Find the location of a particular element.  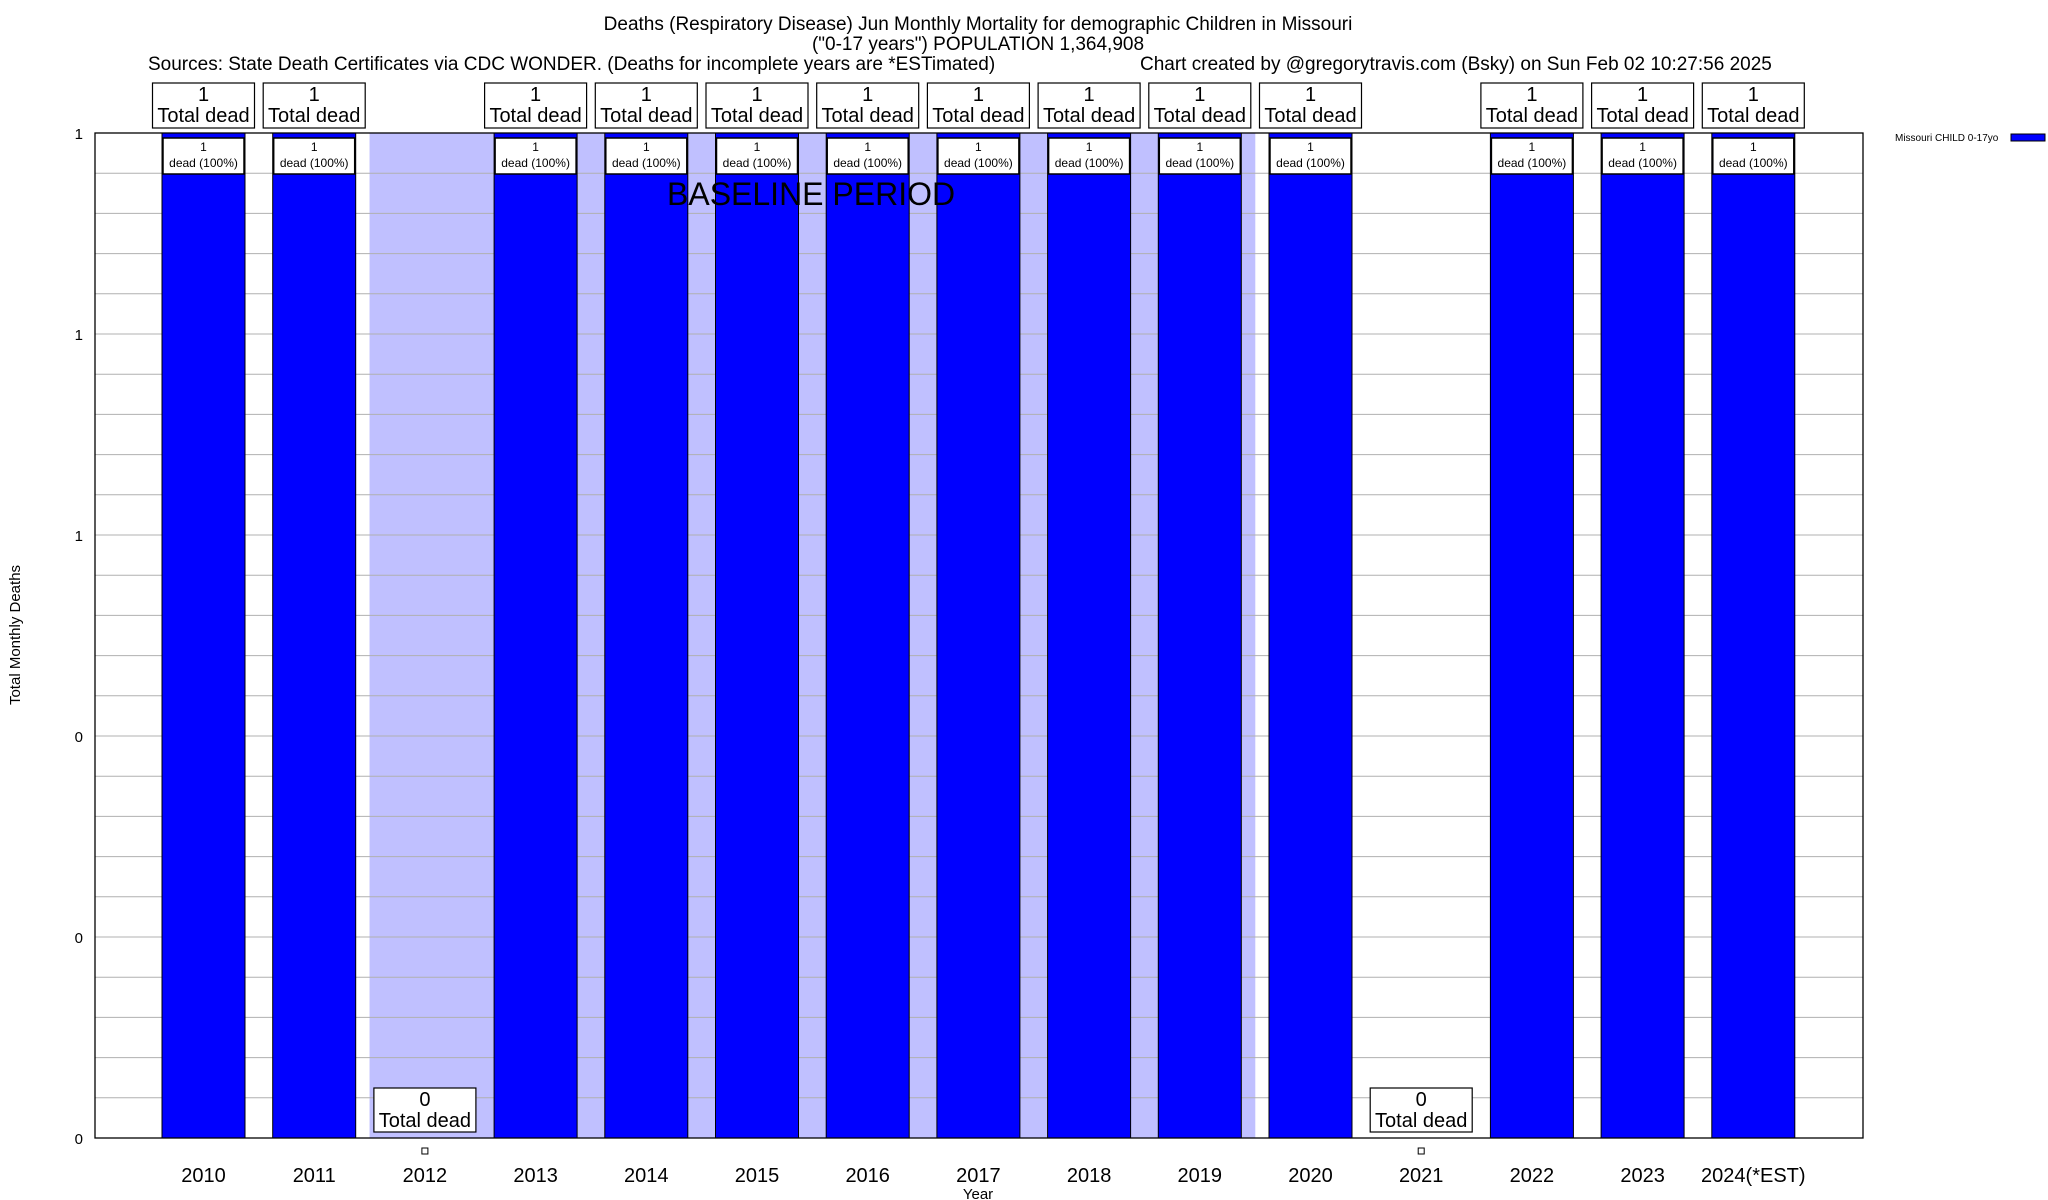

chart-title-line2: ("0-17 years") POPULATION 1,364,908 is located at coordinates (978, 44).